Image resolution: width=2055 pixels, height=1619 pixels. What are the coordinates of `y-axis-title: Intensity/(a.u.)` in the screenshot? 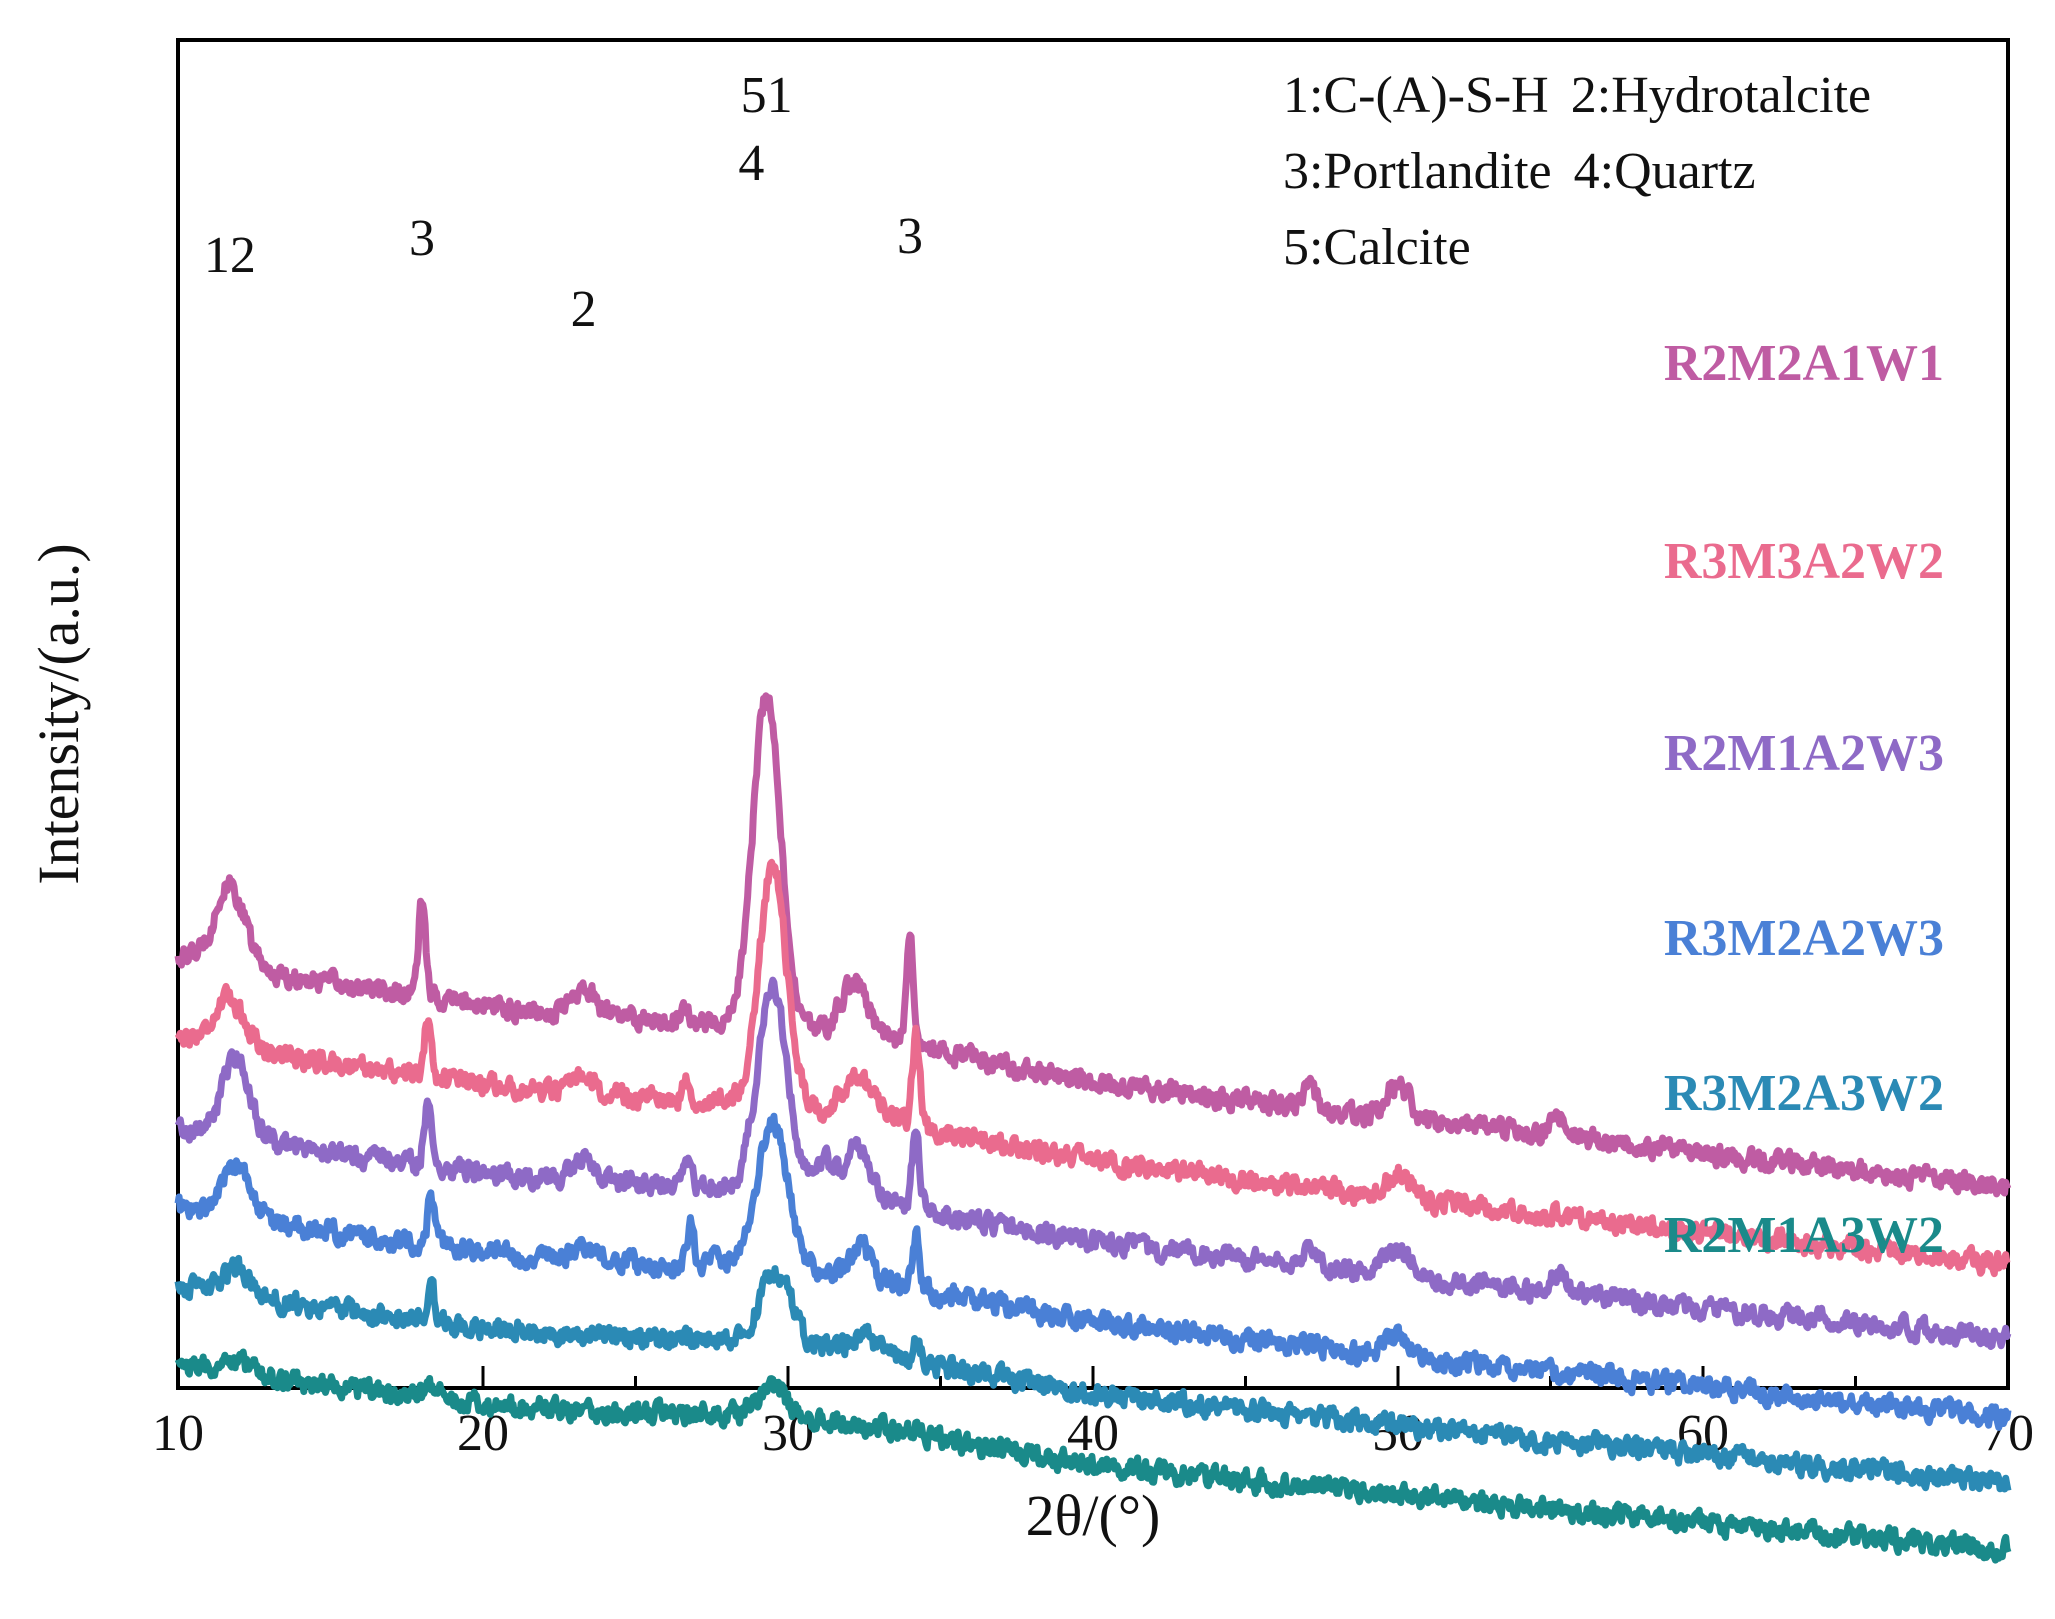 It's located at (58, 713).